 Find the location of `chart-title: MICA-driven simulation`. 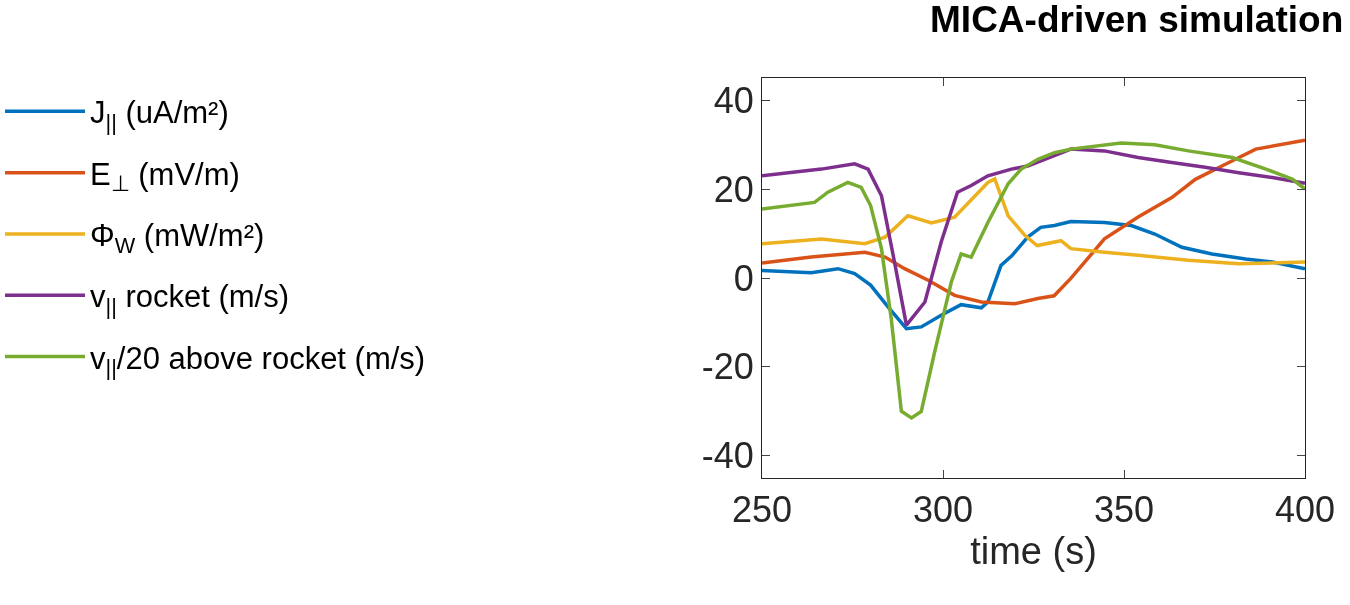

chart-title: MICA-driven simulation is located at coordinates (1137, 20).